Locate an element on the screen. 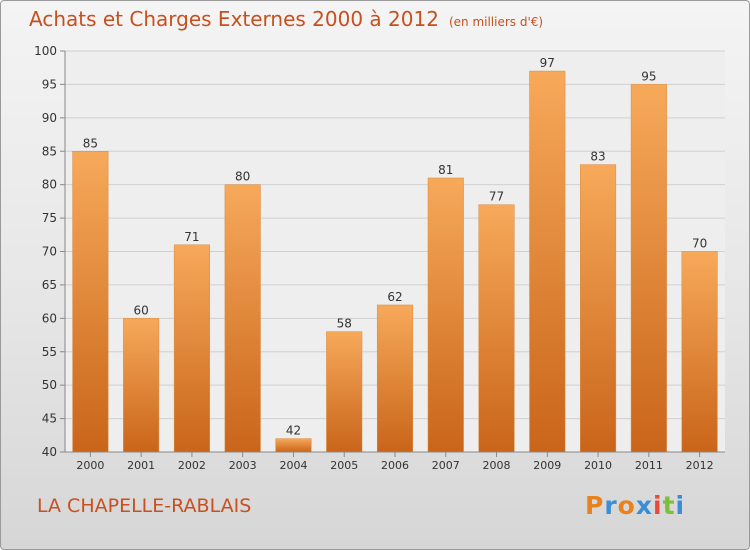 The image size is (750, 550). y-tick-label: 65 is located at coordinates (49, 285).